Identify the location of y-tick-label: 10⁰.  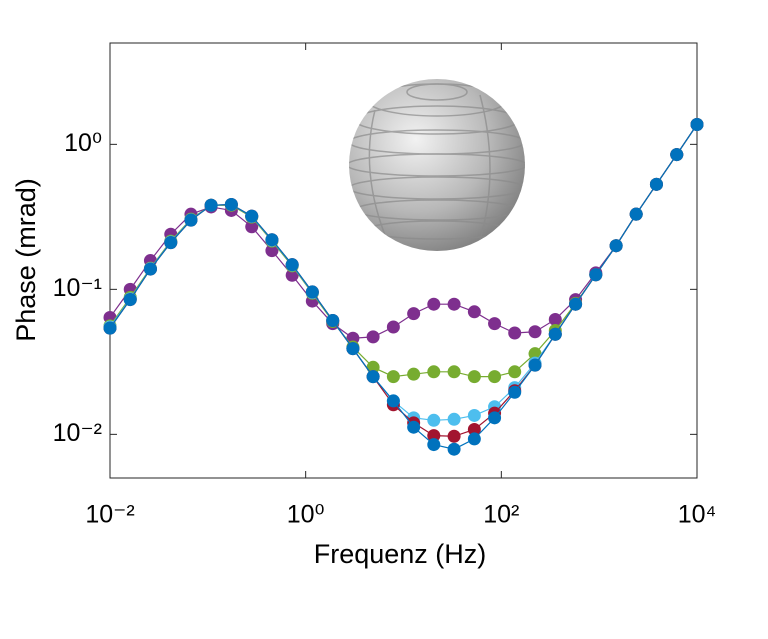
(83, 143).